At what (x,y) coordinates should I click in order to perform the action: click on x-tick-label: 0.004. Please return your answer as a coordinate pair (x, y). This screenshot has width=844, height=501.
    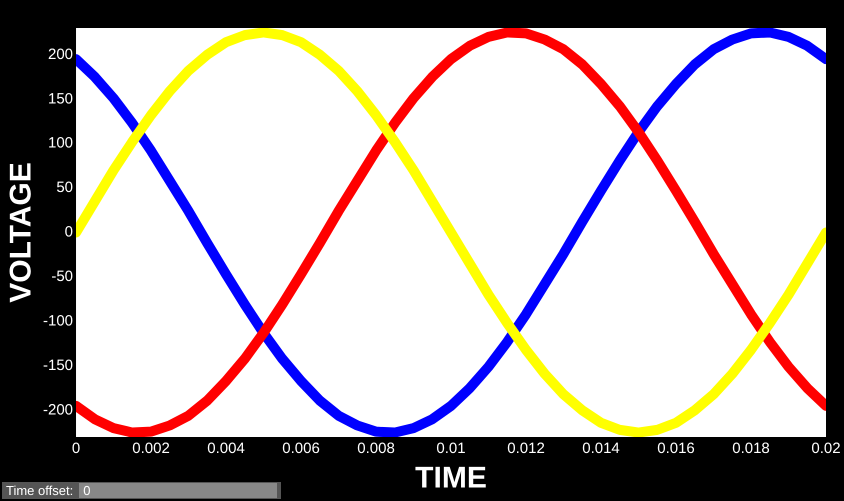
    Looking at the image, I should click on (226, 449).